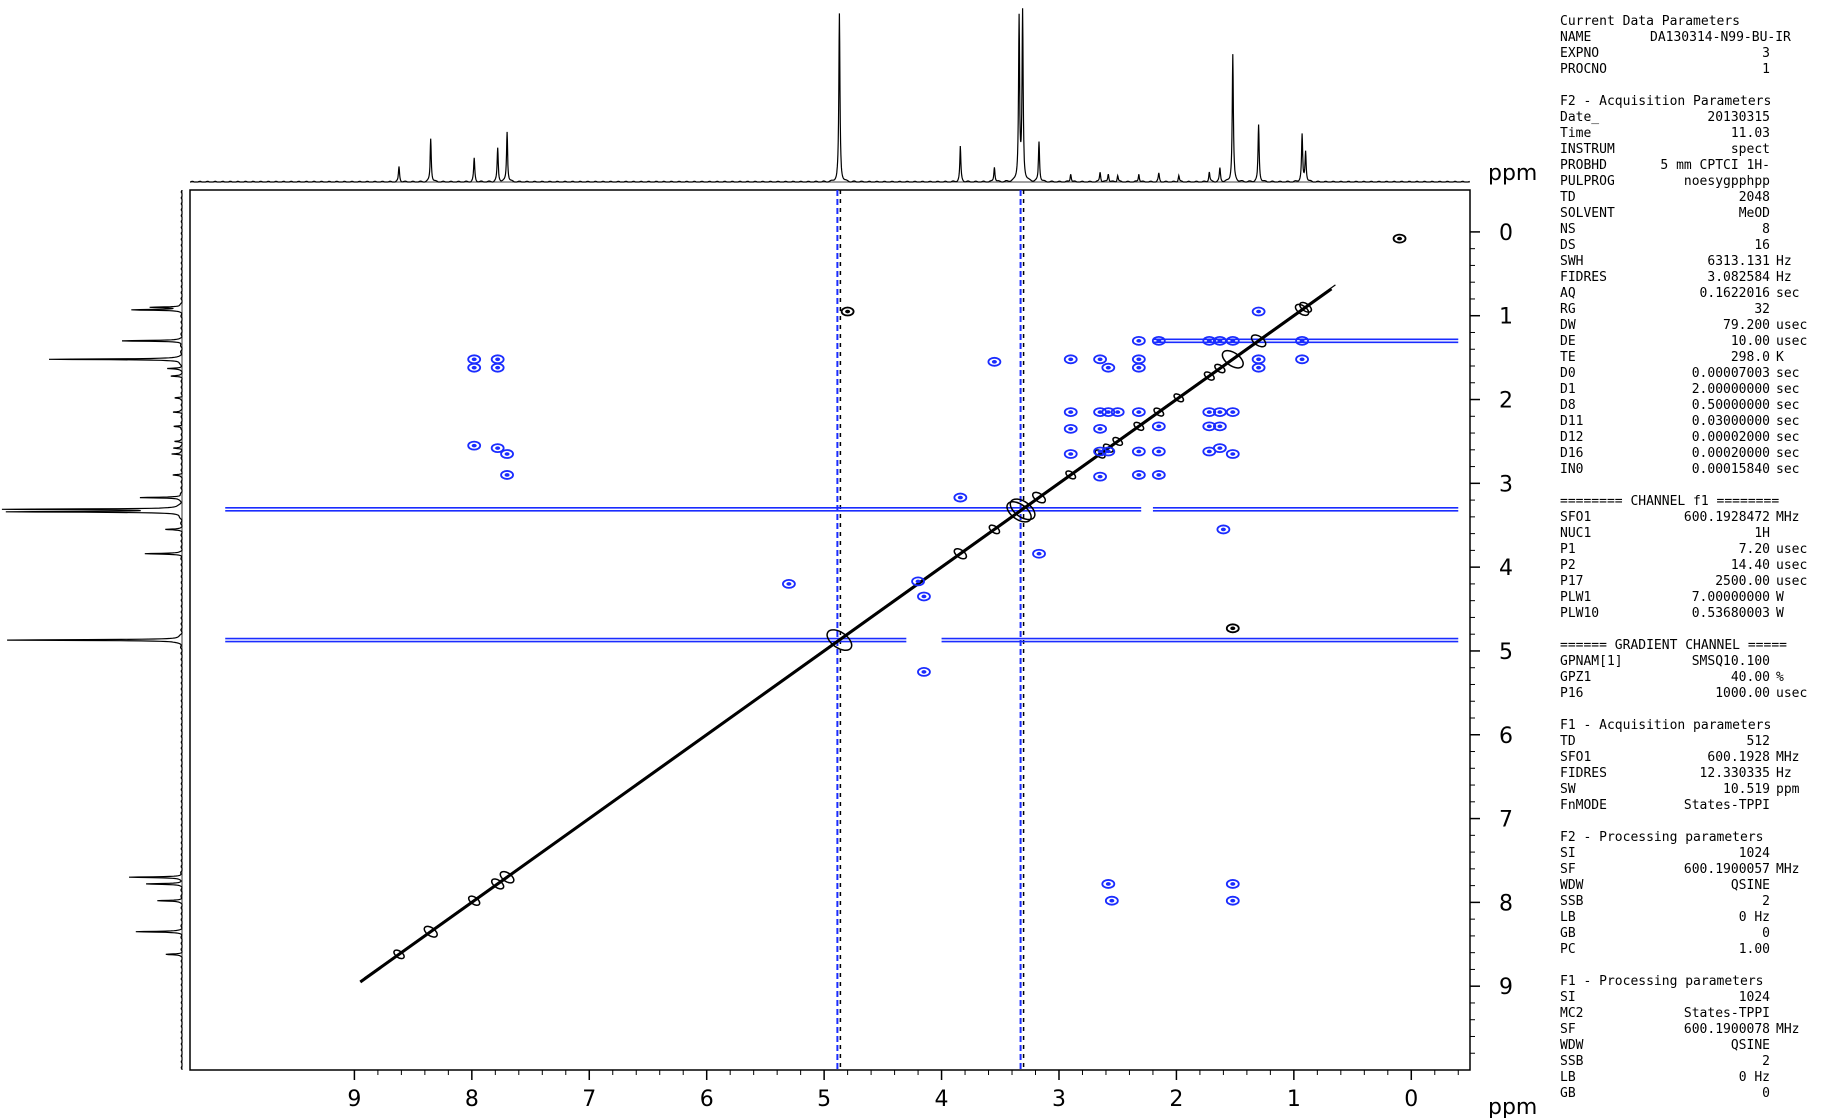 The image size is (1839, 1118). I want to click on parameter-key: SI, so click(1568, 997).